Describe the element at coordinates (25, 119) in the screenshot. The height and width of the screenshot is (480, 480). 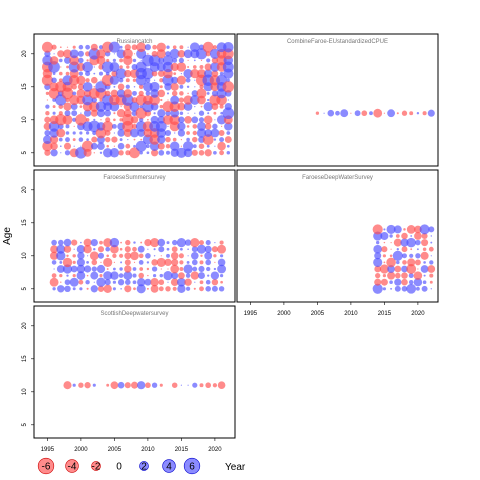
I see `y-tick-label: 10` at that location.